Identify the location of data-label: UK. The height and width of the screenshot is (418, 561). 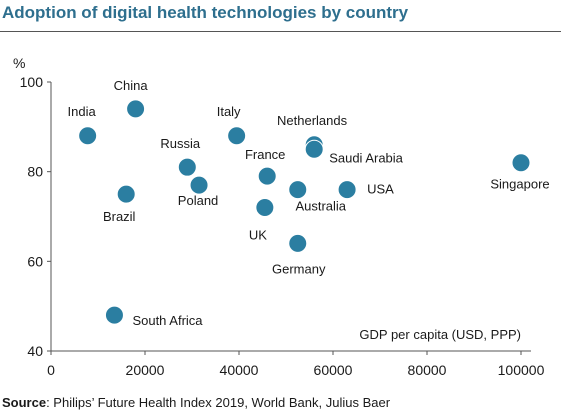
(258, 235).